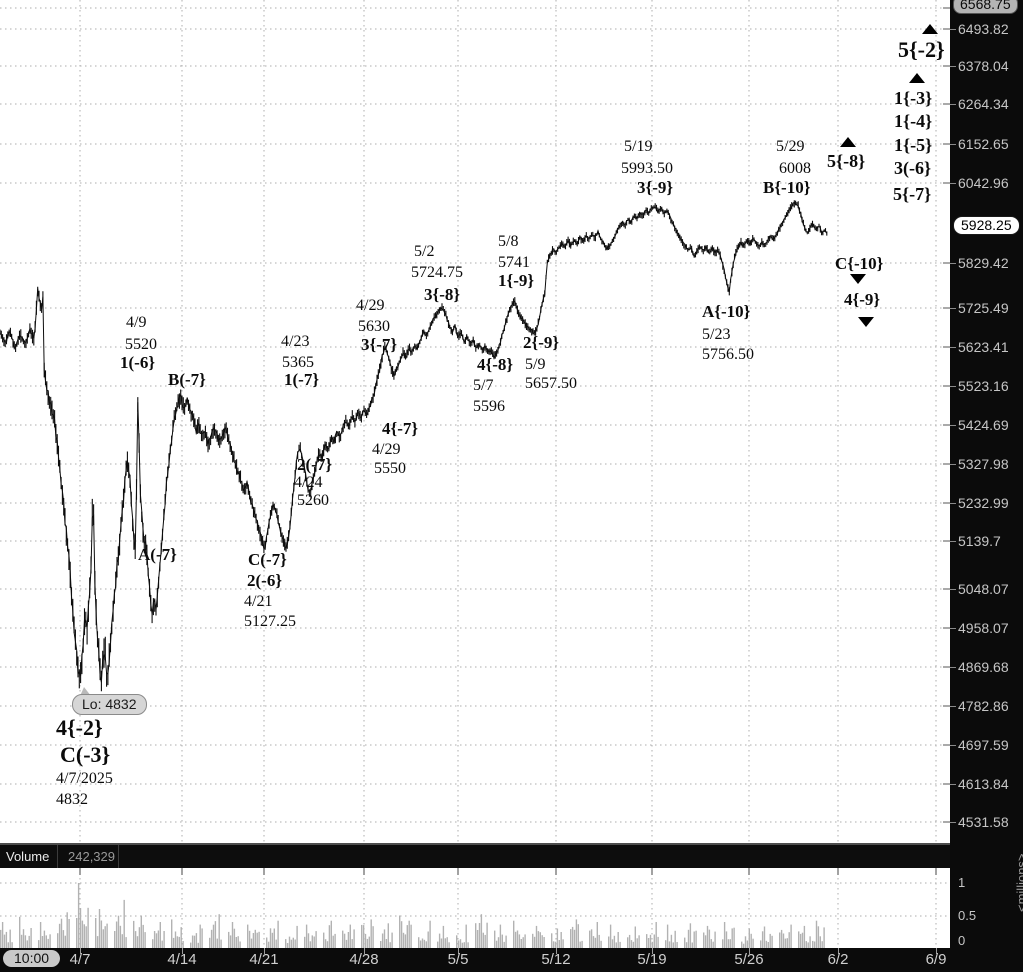 Image resolution: width=1023 pixels, height=972 pixels. Describe the element at coordinates (749, 959) in the screenshot. I see `time-axis-label: 5/26` at that location.